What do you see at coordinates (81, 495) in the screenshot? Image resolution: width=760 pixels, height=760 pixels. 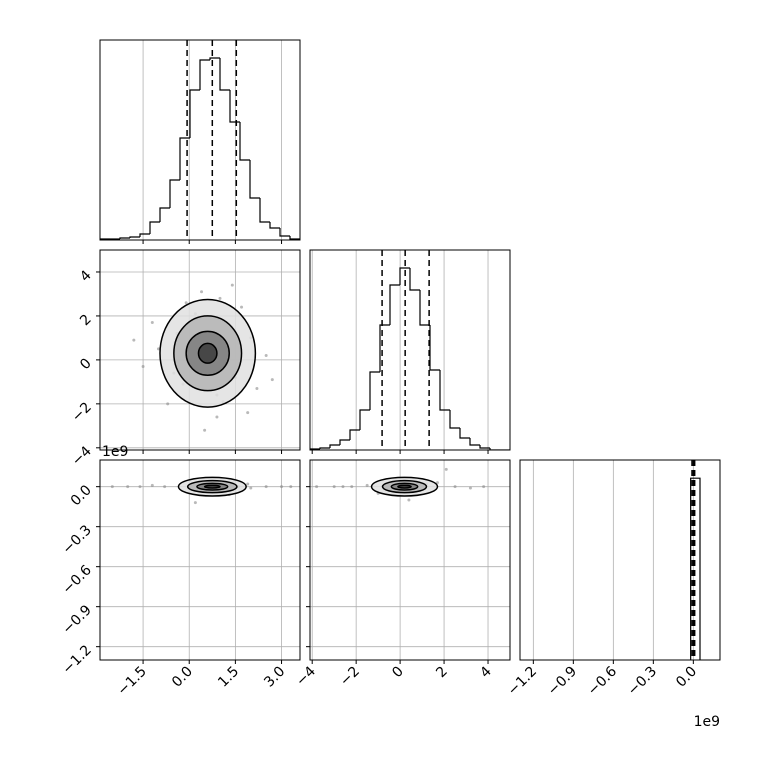 I see `y-tick-label: 0.0` at bounding box center [81, 495].